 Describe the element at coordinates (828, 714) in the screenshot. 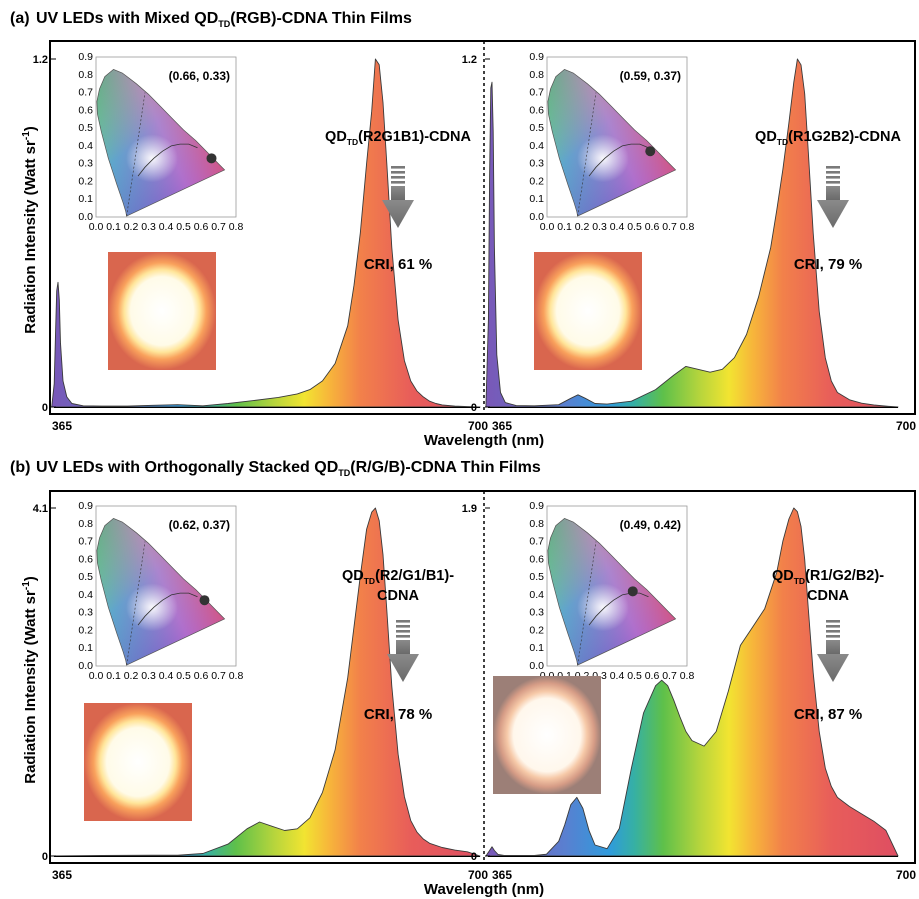

I see `cri-label: CRI, 87 %` at that location.